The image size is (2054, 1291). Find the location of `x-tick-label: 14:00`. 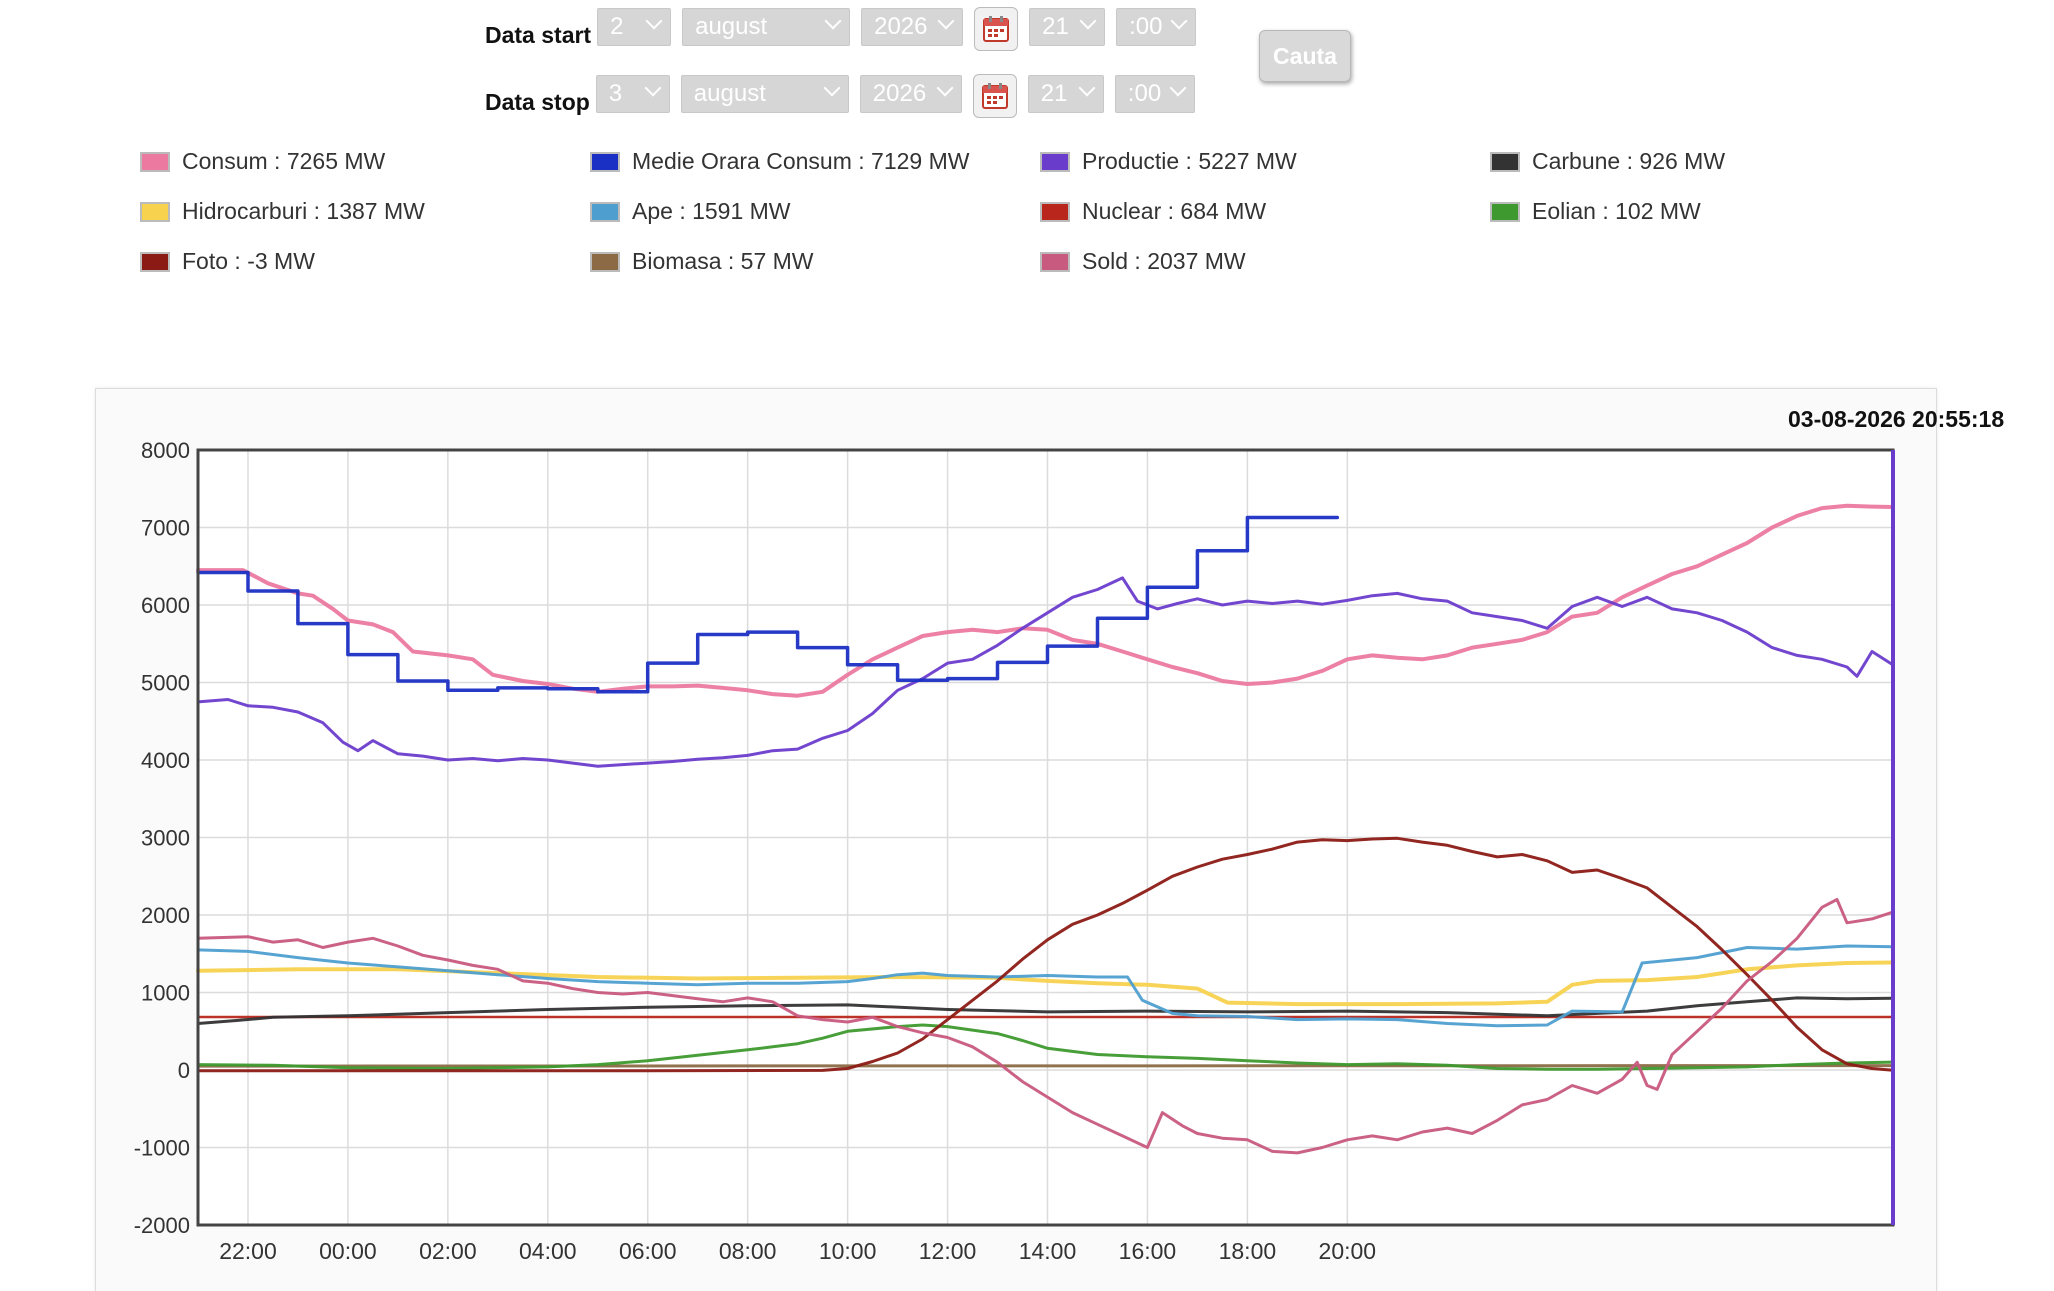

x-tick-label: 14:00 is located at coordinates (1048, 1251).